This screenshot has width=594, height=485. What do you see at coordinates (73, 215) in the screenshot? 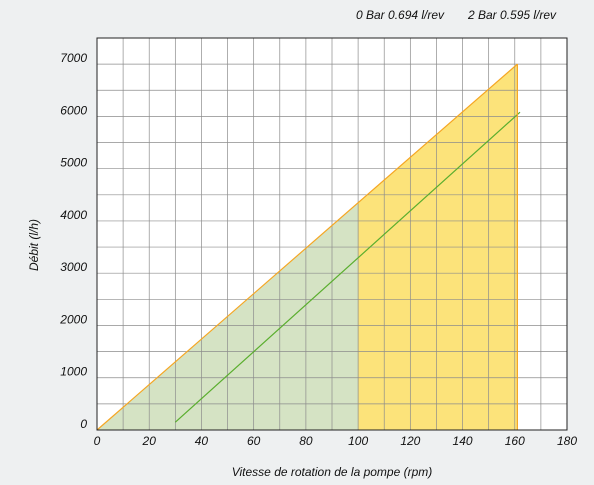
I see `y-tick-label: 4000` at bounding box center [73, 215].